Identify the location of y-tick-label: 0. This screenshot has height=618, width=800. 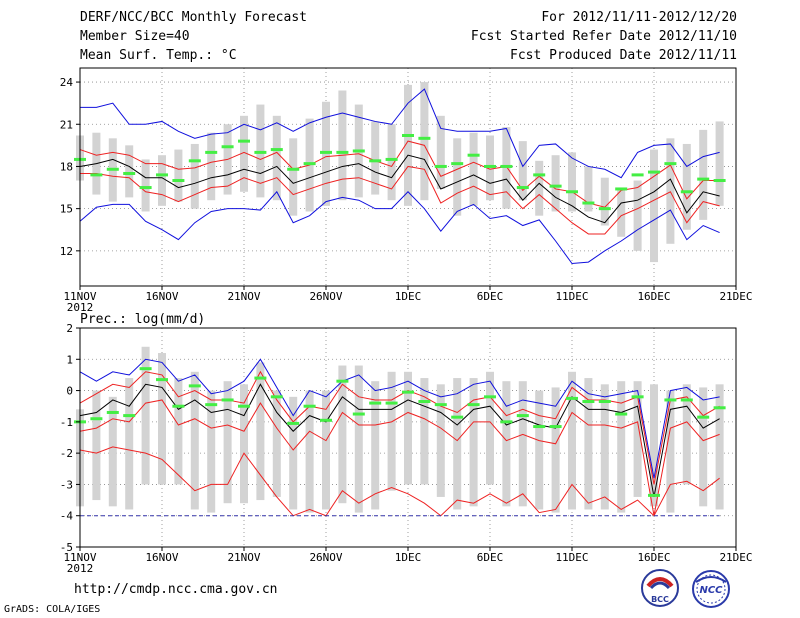
(69, 391).